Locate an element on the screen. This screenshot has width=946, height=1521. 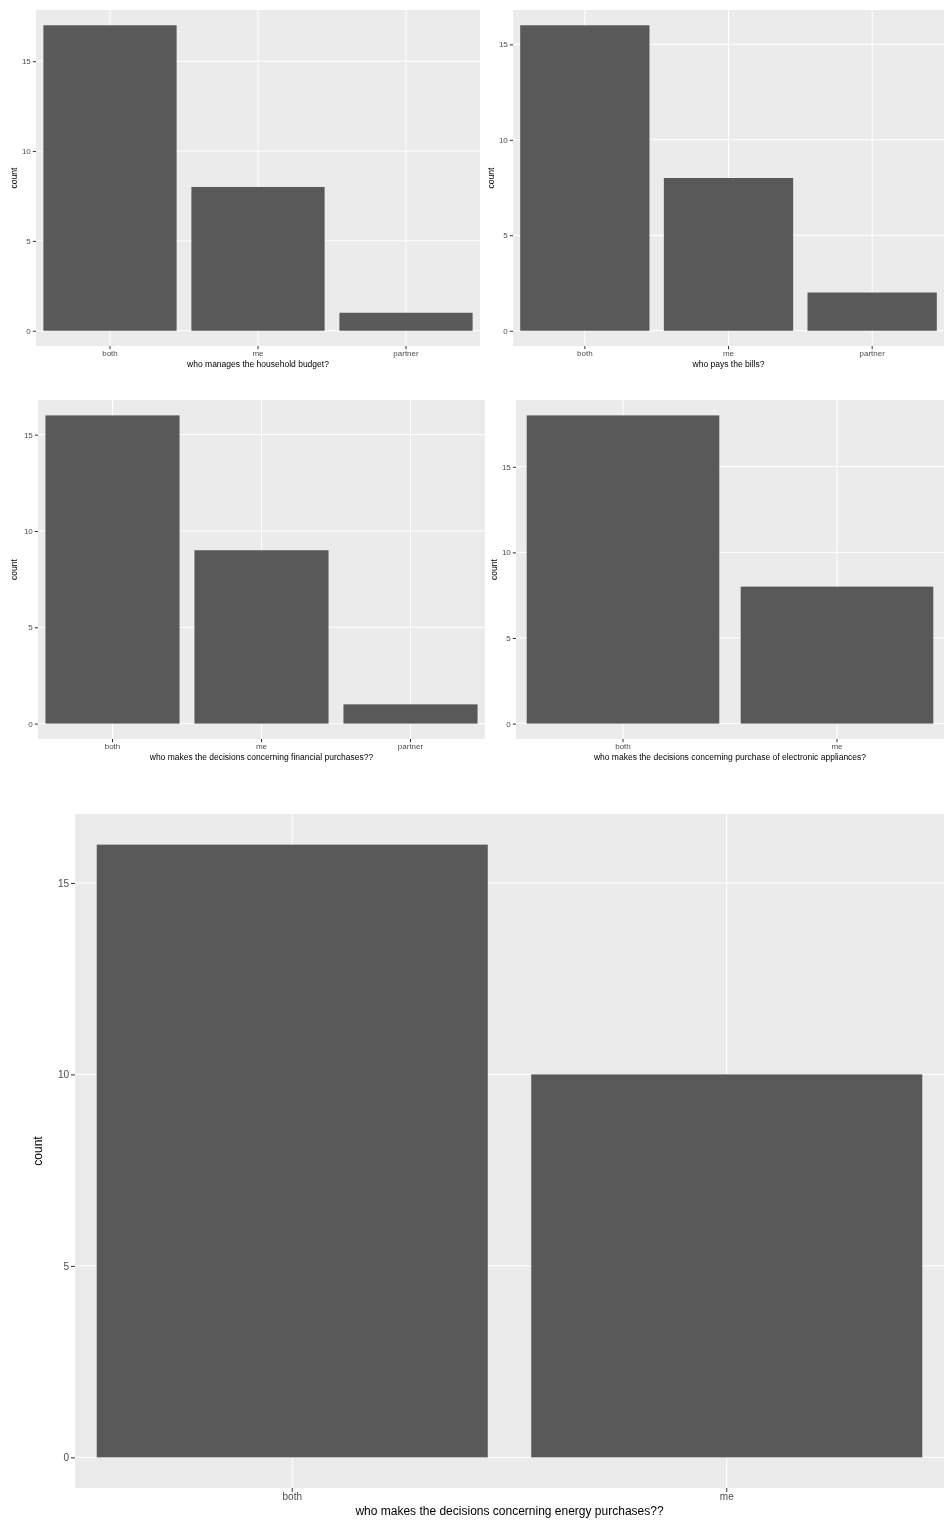
x-axis-title: who pays the bills? is located at coordinates (728, 363).